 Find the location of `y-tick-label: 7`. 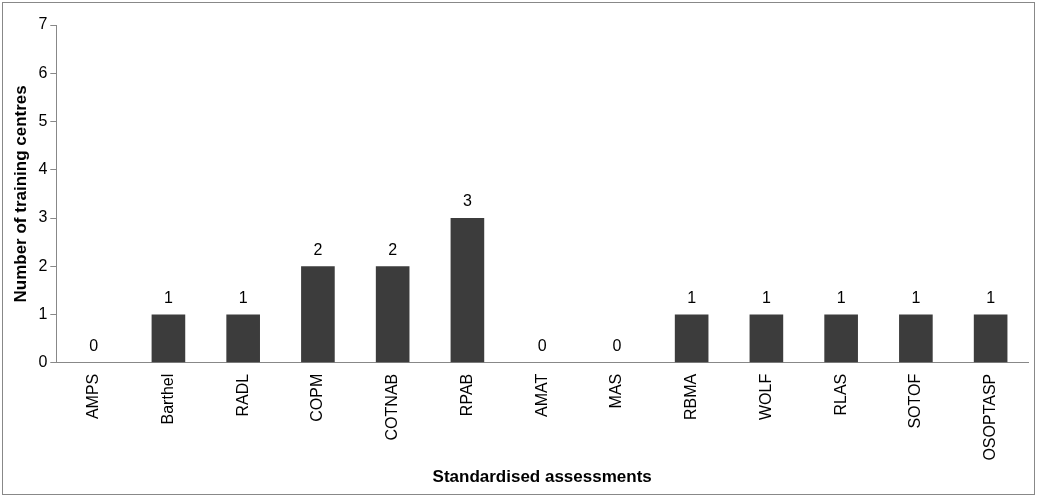

y-tick-label: 7 is located at coordinates (43, 24).